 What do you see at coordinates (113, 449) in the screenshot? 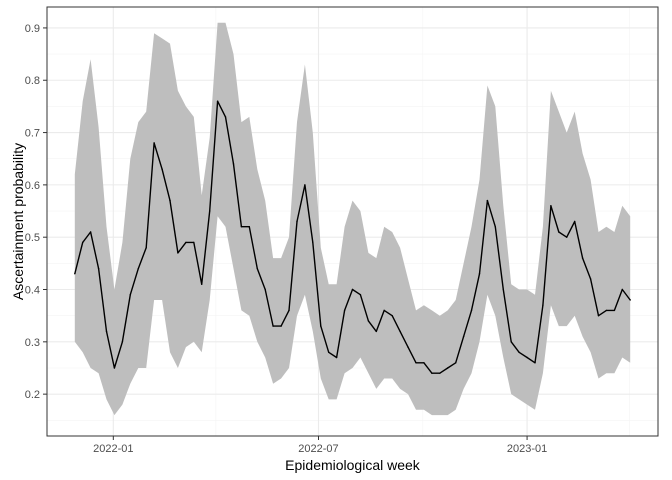
I see `x-tick-label: 2022-01` at bounding box center [113, 449].